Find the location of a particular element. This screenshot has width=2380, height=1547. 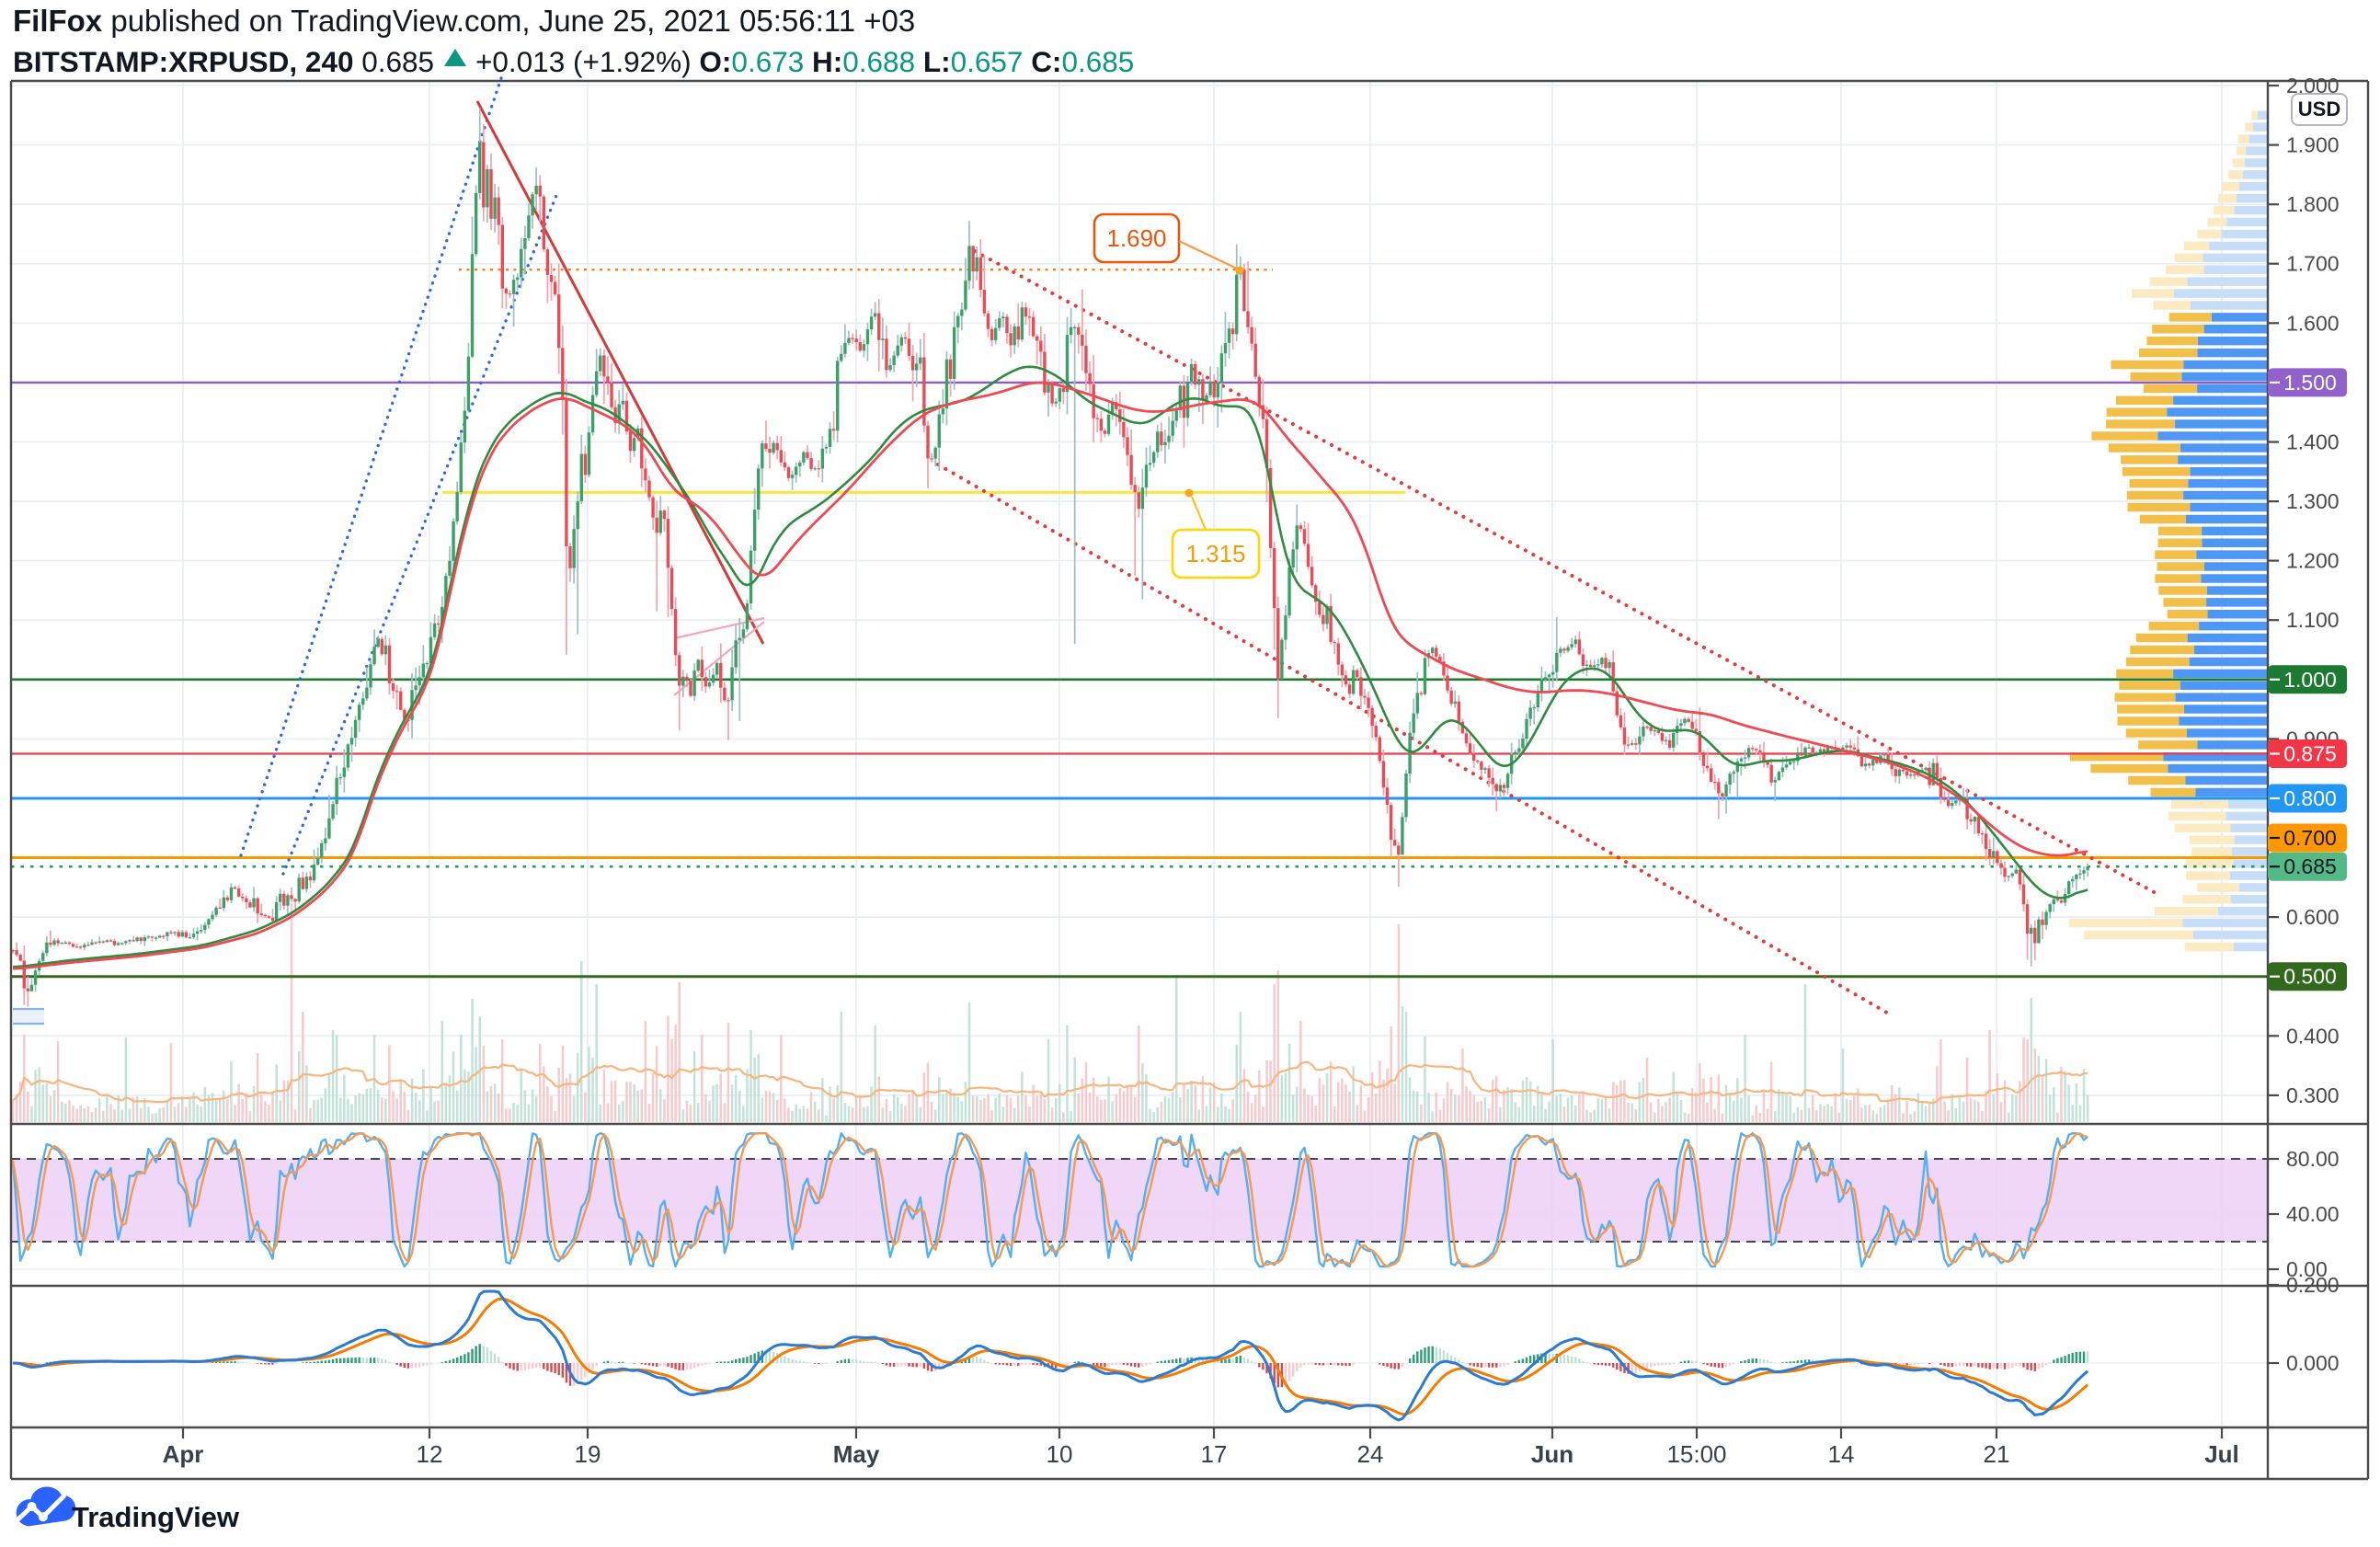

svg-text: TradingView is located at coordinates (156, 1517).